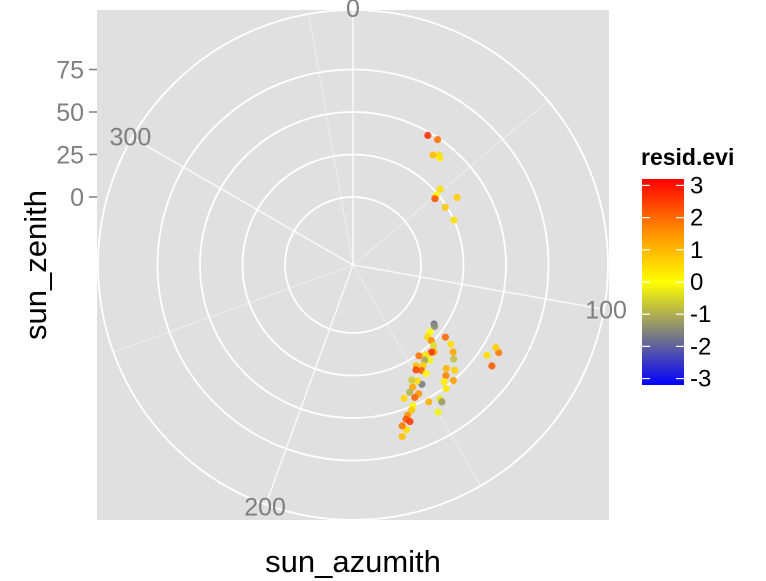 This screenshot has height=581, width=766. I want to click on radius-tick-label: 75, so click(70, 71).